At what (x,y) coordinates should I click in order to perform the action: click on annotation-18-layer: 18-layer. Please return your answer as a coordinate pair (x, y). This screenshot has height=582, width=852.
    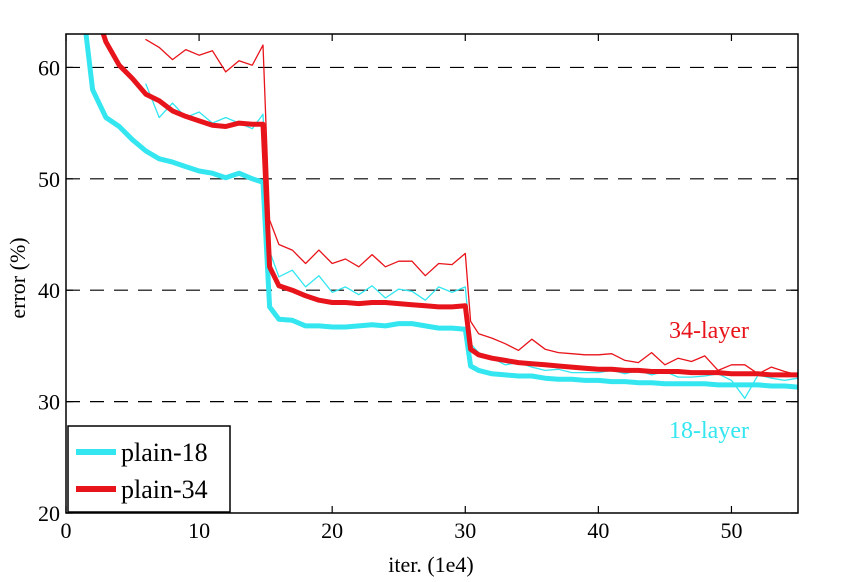
    Looking at the image, I should click on (709, 431).